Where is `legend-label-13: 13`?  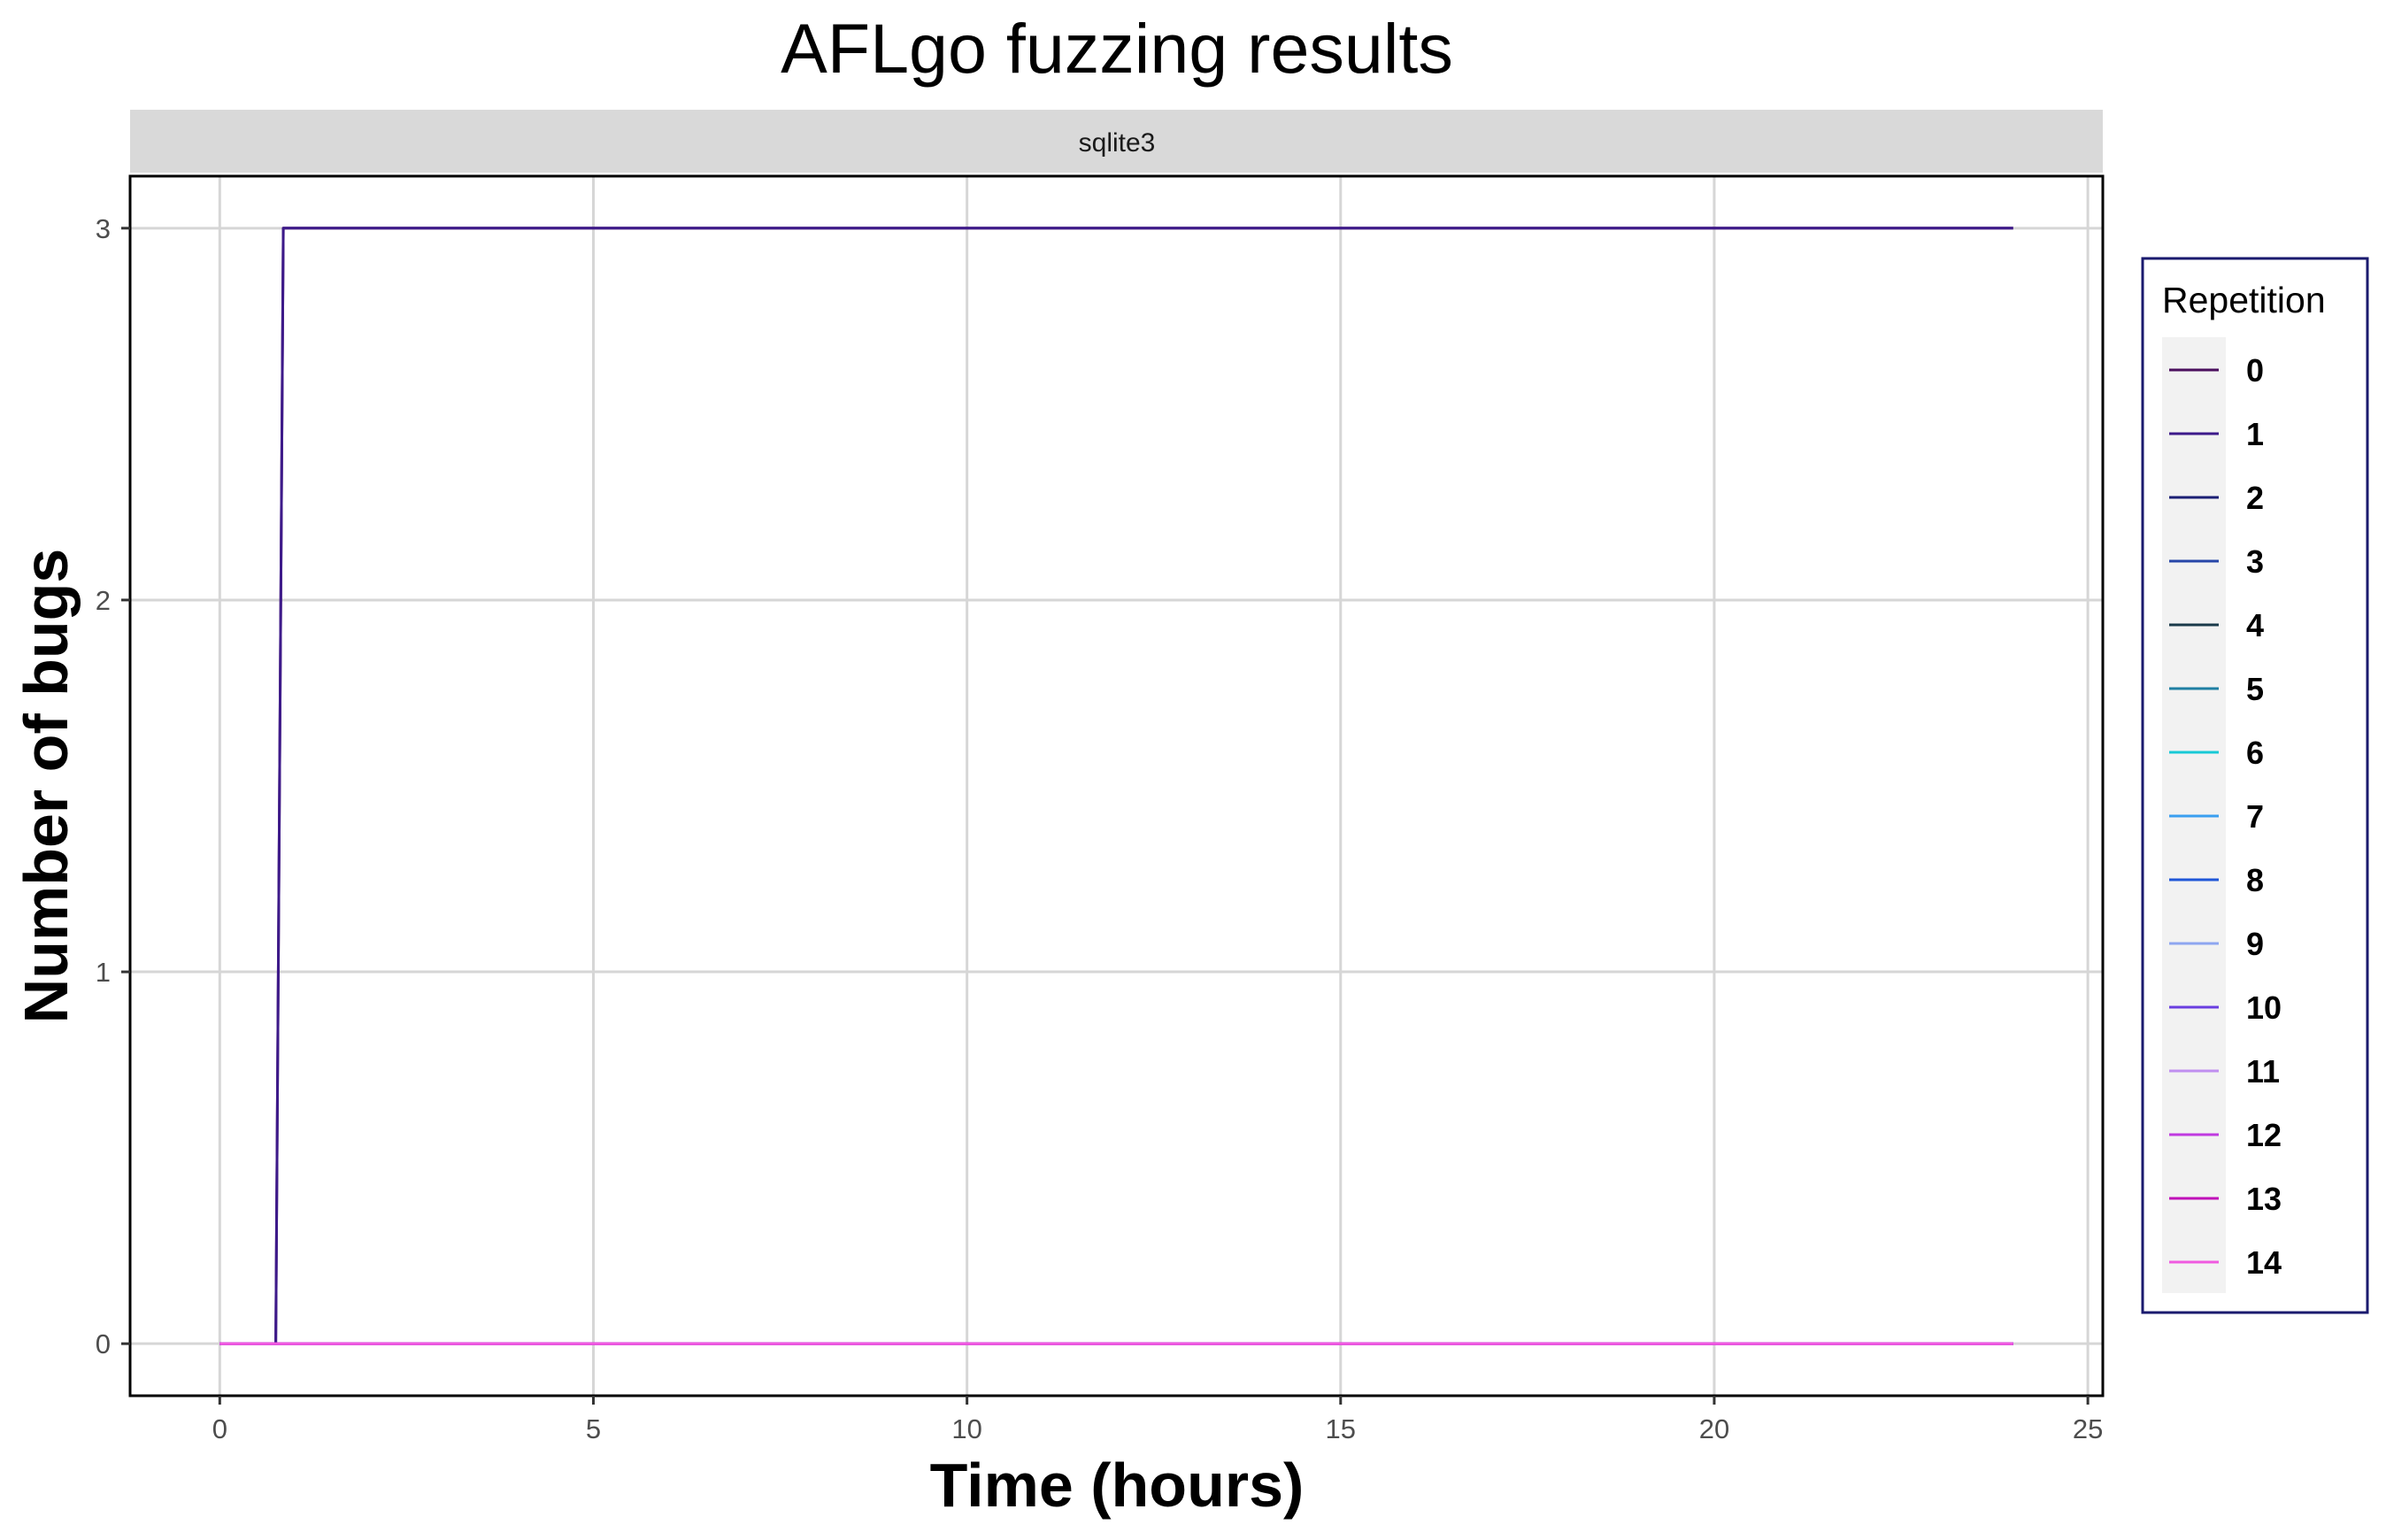
legend-label-13: 13 is located at coordinates (2264, 1199).